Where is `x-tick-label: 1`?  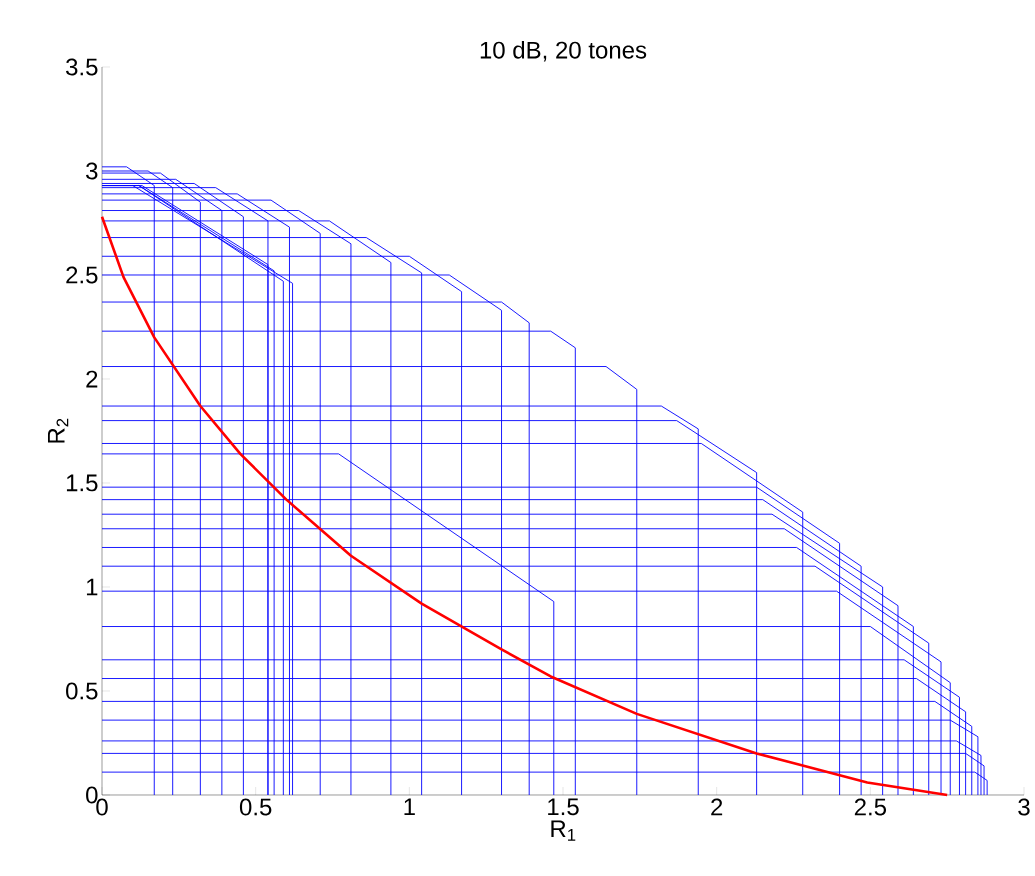 x-tick-label: 1 is located at coordinates (409, 807).